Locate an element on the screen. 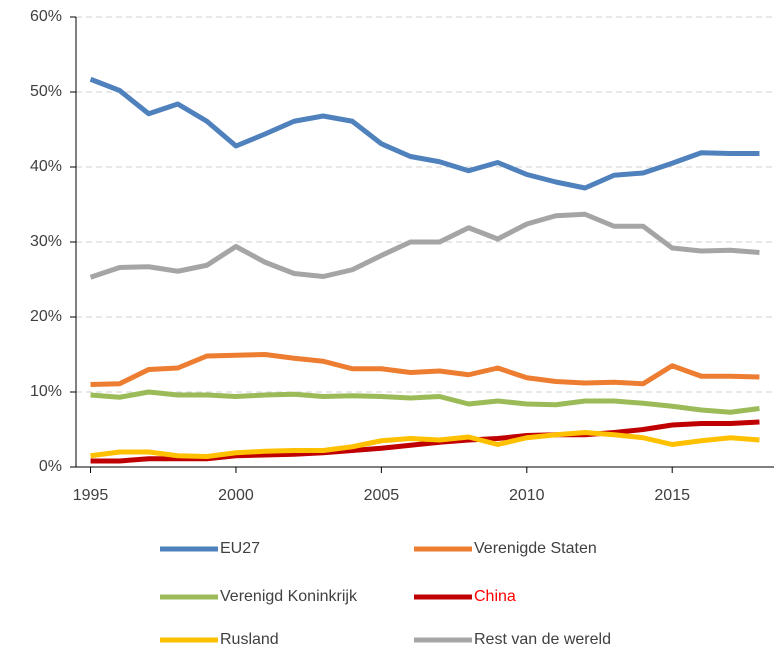 The width and height of the screenshot is (781, 650). legend-label: Rest van de wereld is located at coordinates (542, 639).